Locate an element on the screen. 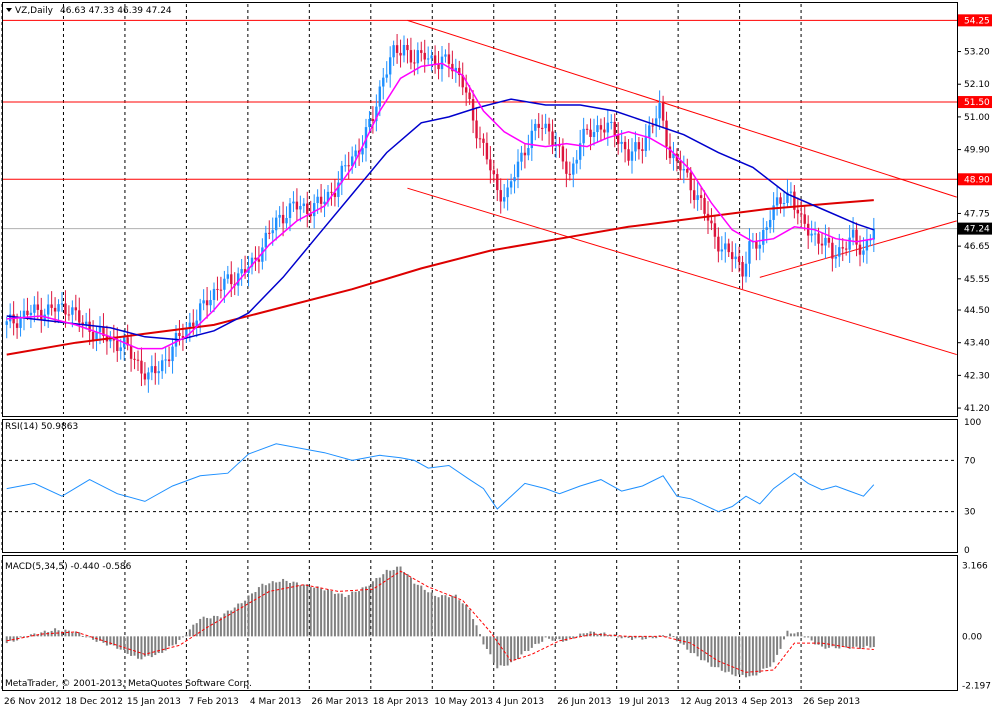  y-tick-label: 53.20 is located at coordinates (977, 53).